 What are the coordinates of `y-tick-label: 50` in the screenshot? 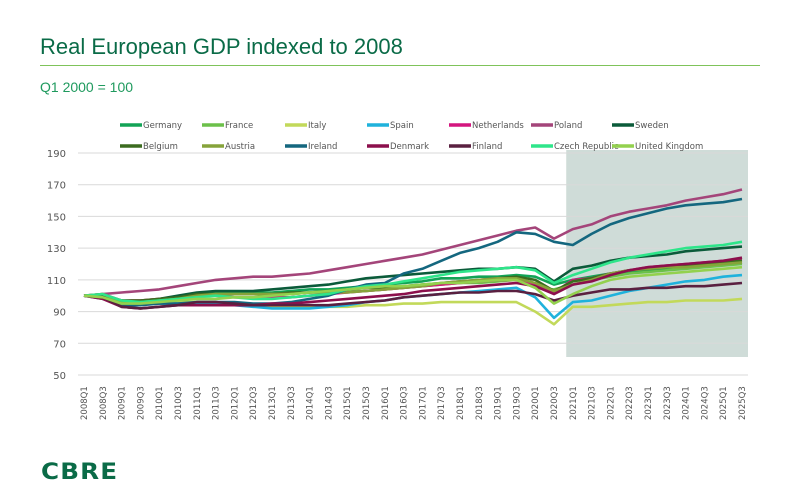 It's located at (59, 376).